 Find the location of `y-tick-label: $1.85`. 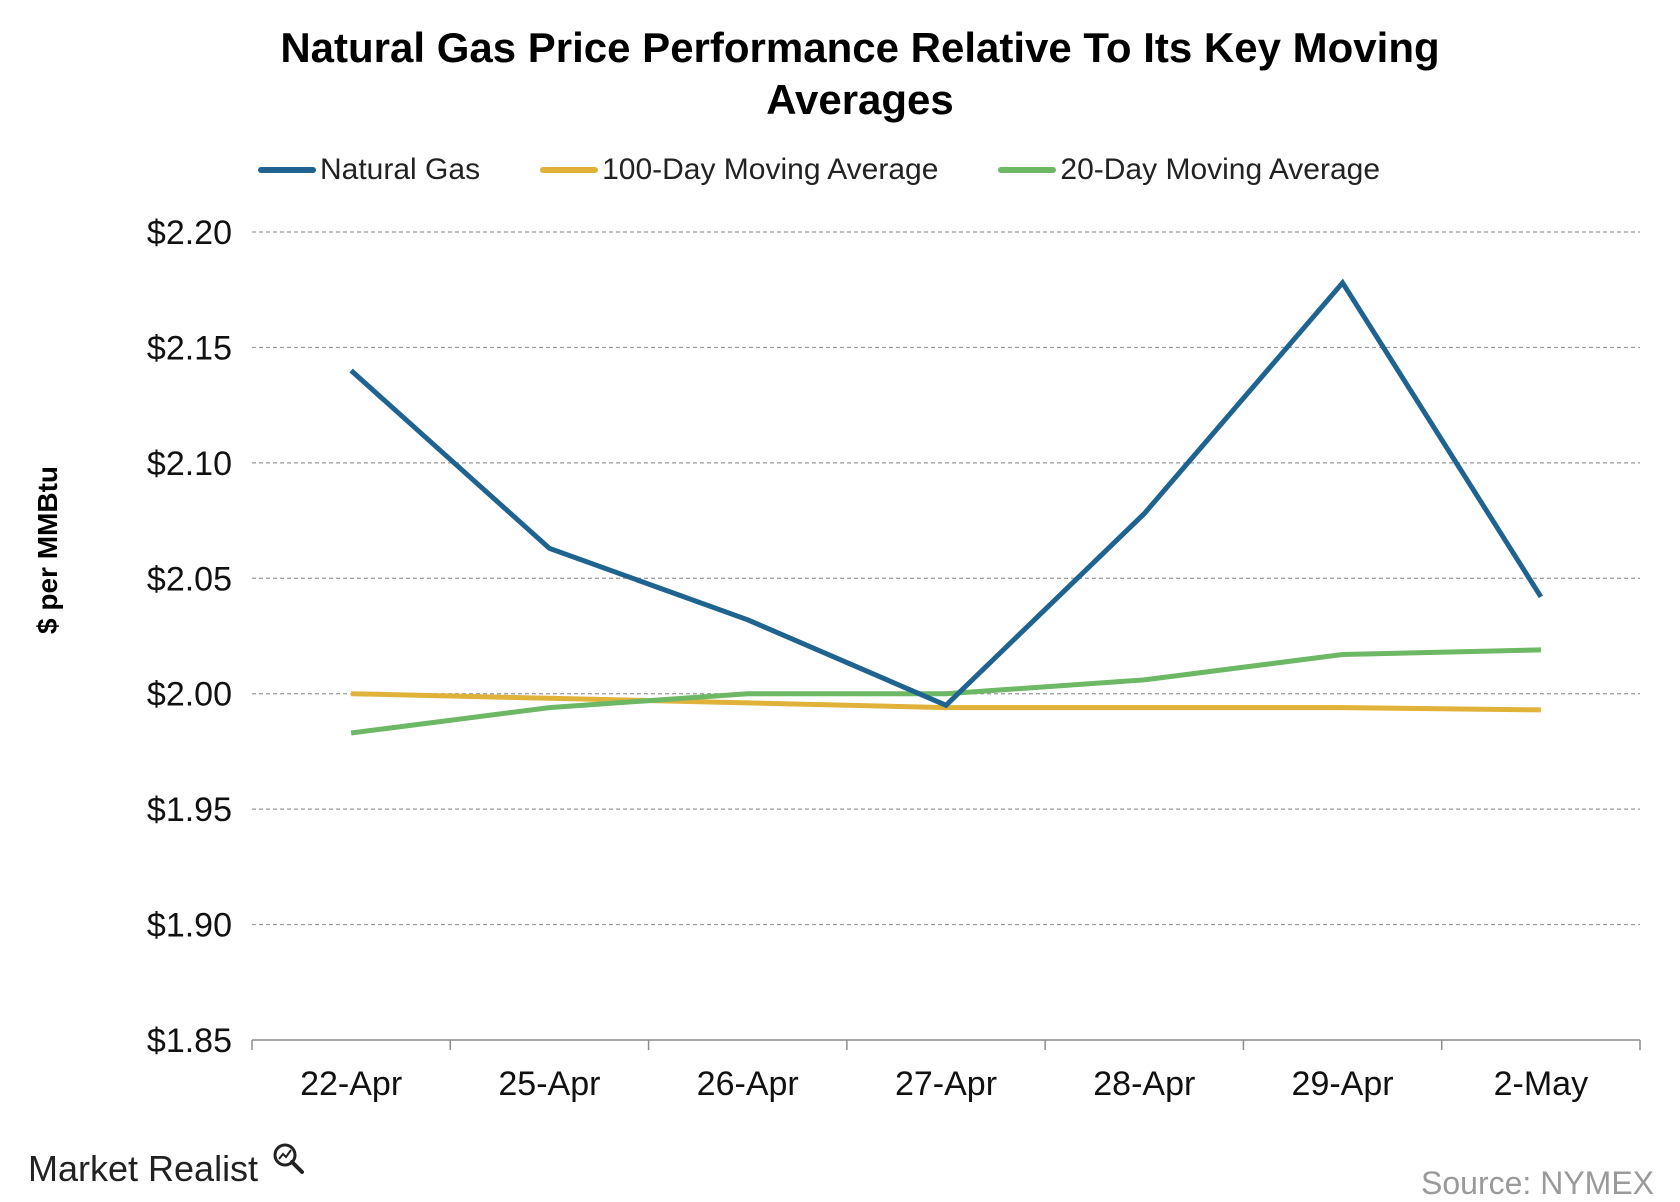

y-tick-label: $1.85 is located at coordinates (189, 1041).